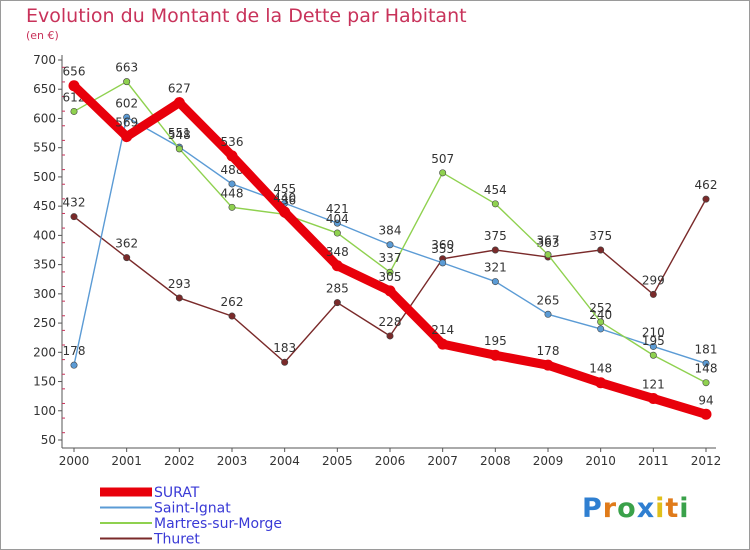 The image size is (750, 550). I want to click on data-label: 228, so click(390, 322).